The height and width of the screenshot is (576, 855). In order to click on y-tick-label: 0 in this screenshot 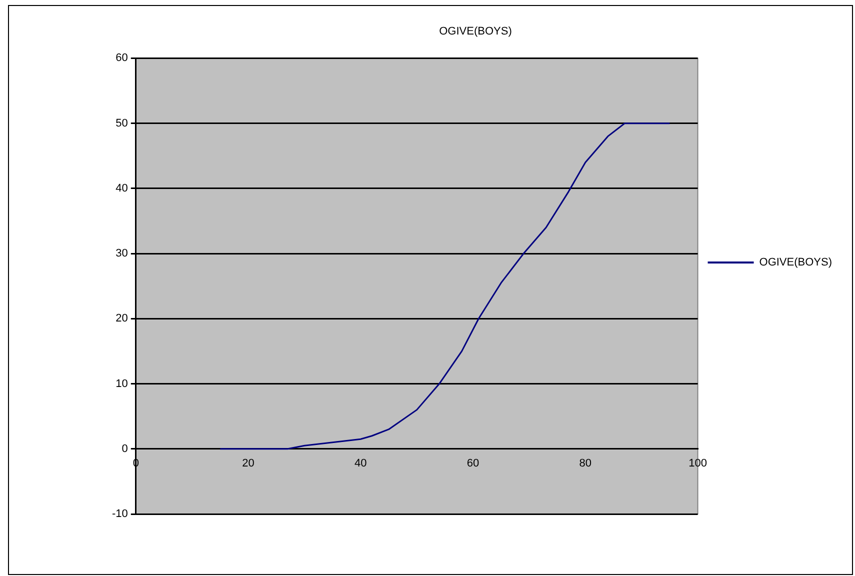, I will do `click(125, 448)`.